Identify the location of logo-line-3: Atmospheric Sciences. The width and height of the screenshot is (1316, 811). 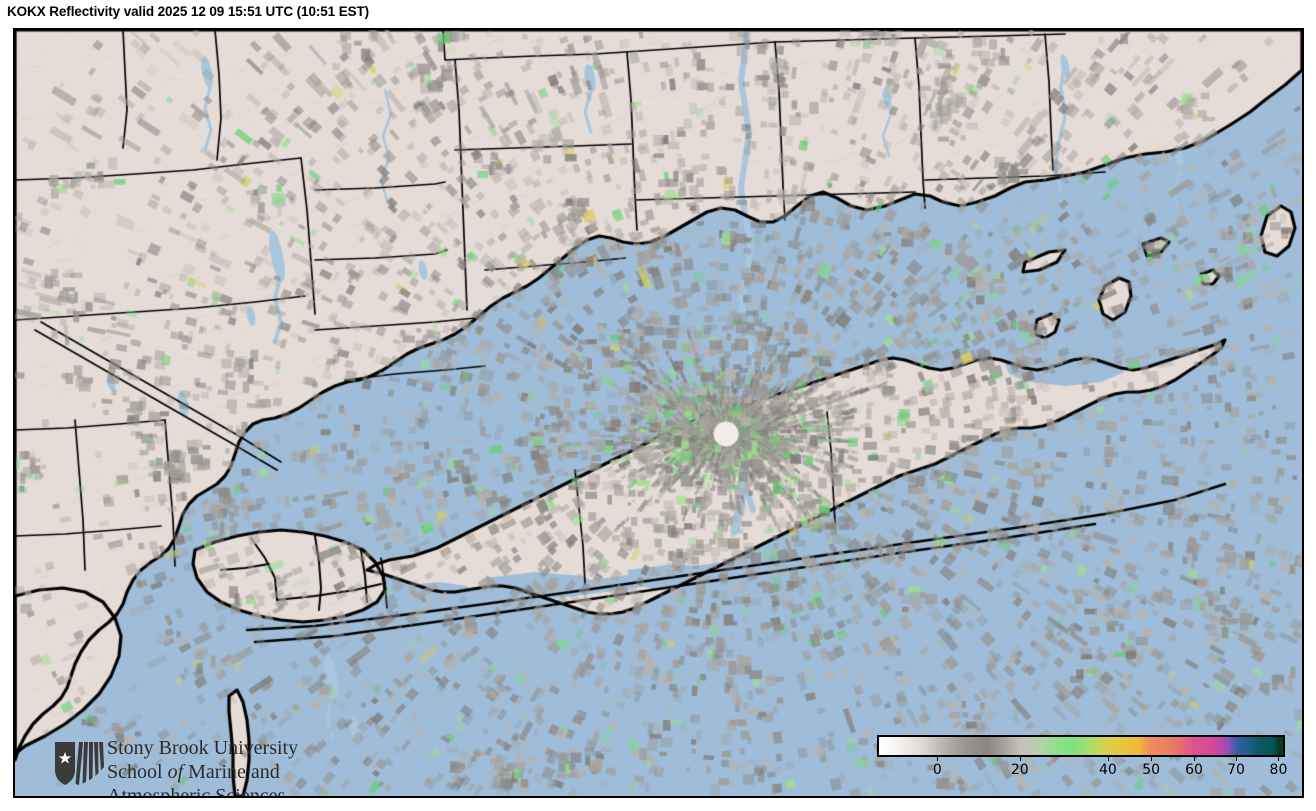
(196, 791).